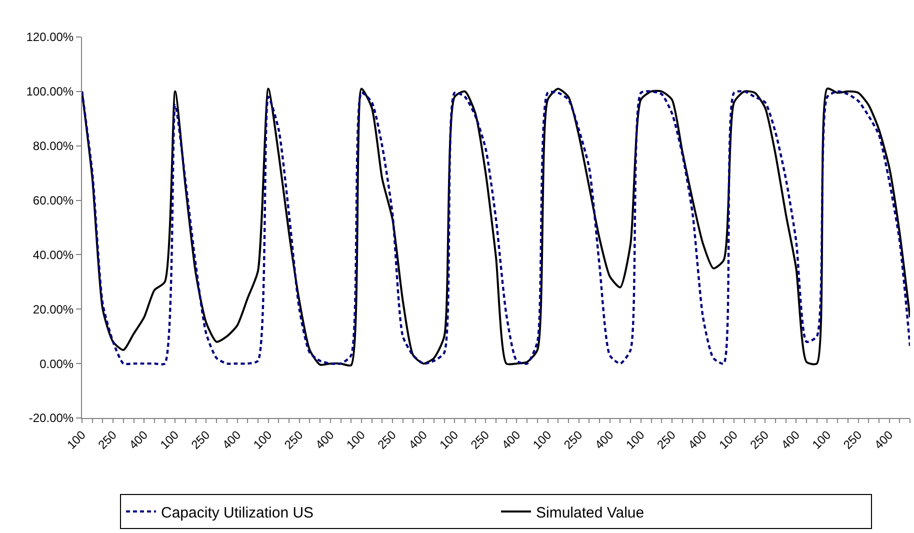  I want to click on y-tick-label: 40.00%, so click(53, 255).